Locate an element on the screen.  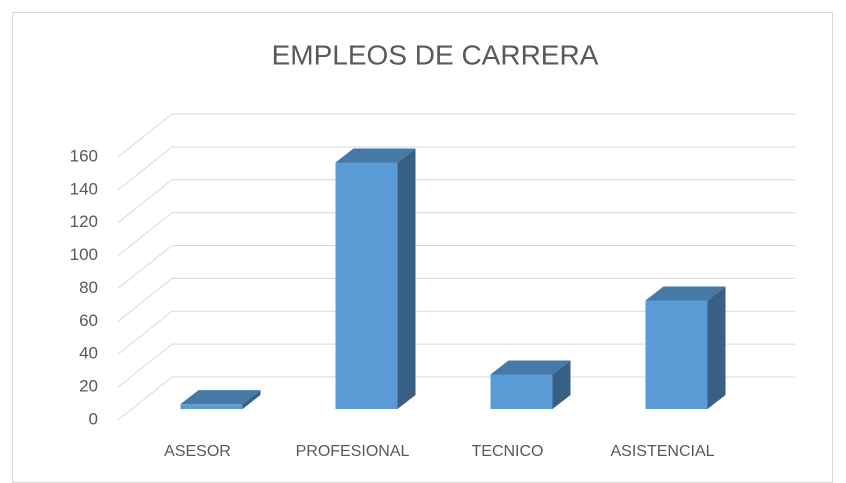
chart-title: EMPLEOS DE CARRERA is located at coordinates (435, 54).